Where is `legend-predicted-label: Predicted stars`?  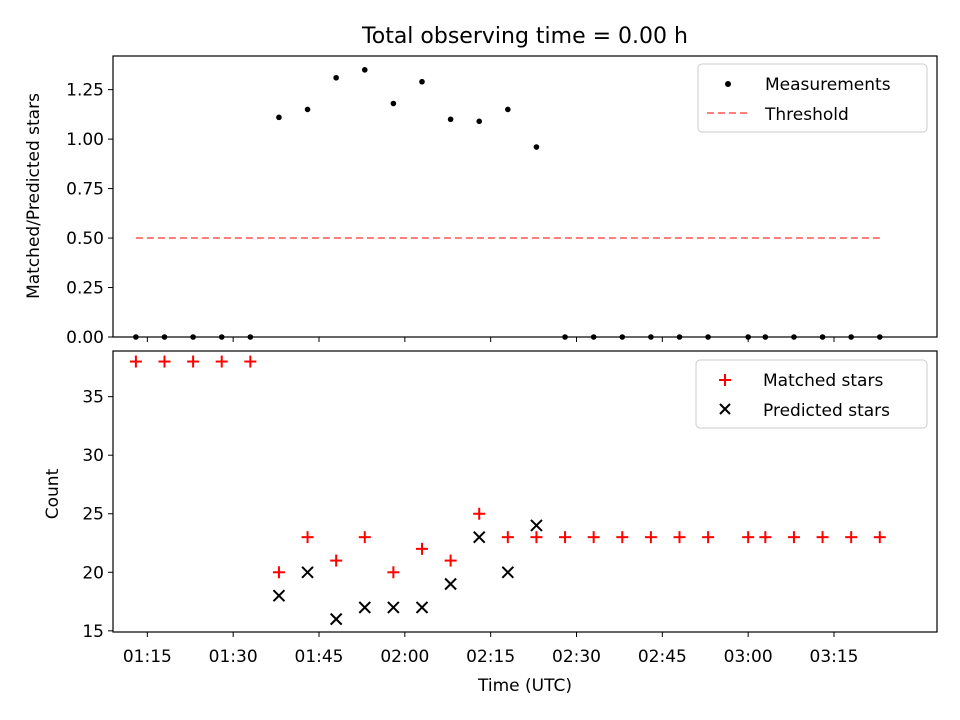
legend-predicted-label: Predicted stars is located at coordinates (826, 411).